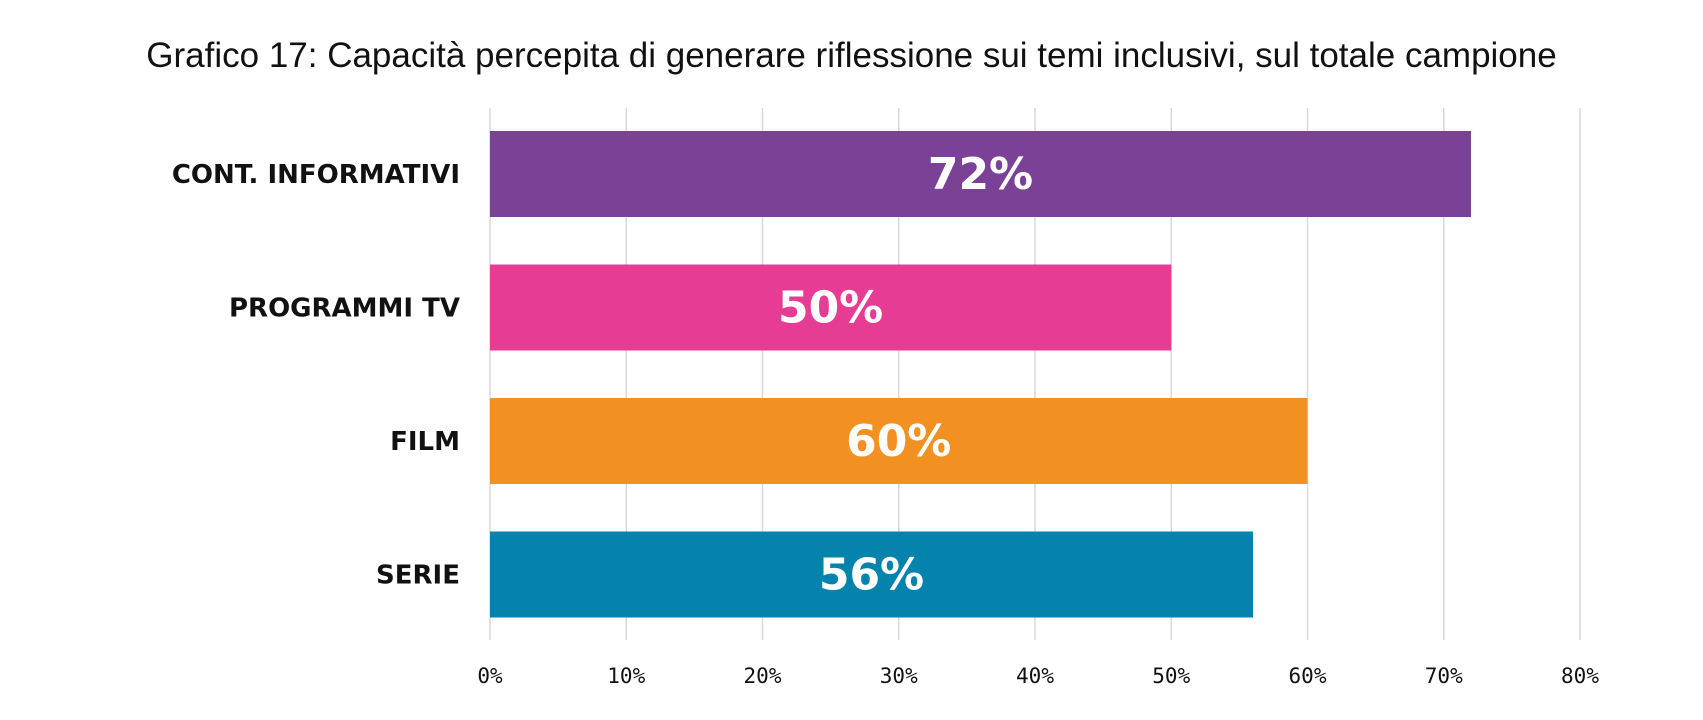 The width and height of the screenshot is (1703, 720). I want to click on x-axis-ticks: 0% 10% 20% 30% 40% 50% 60% 70% 80%, so click(1038, 676).